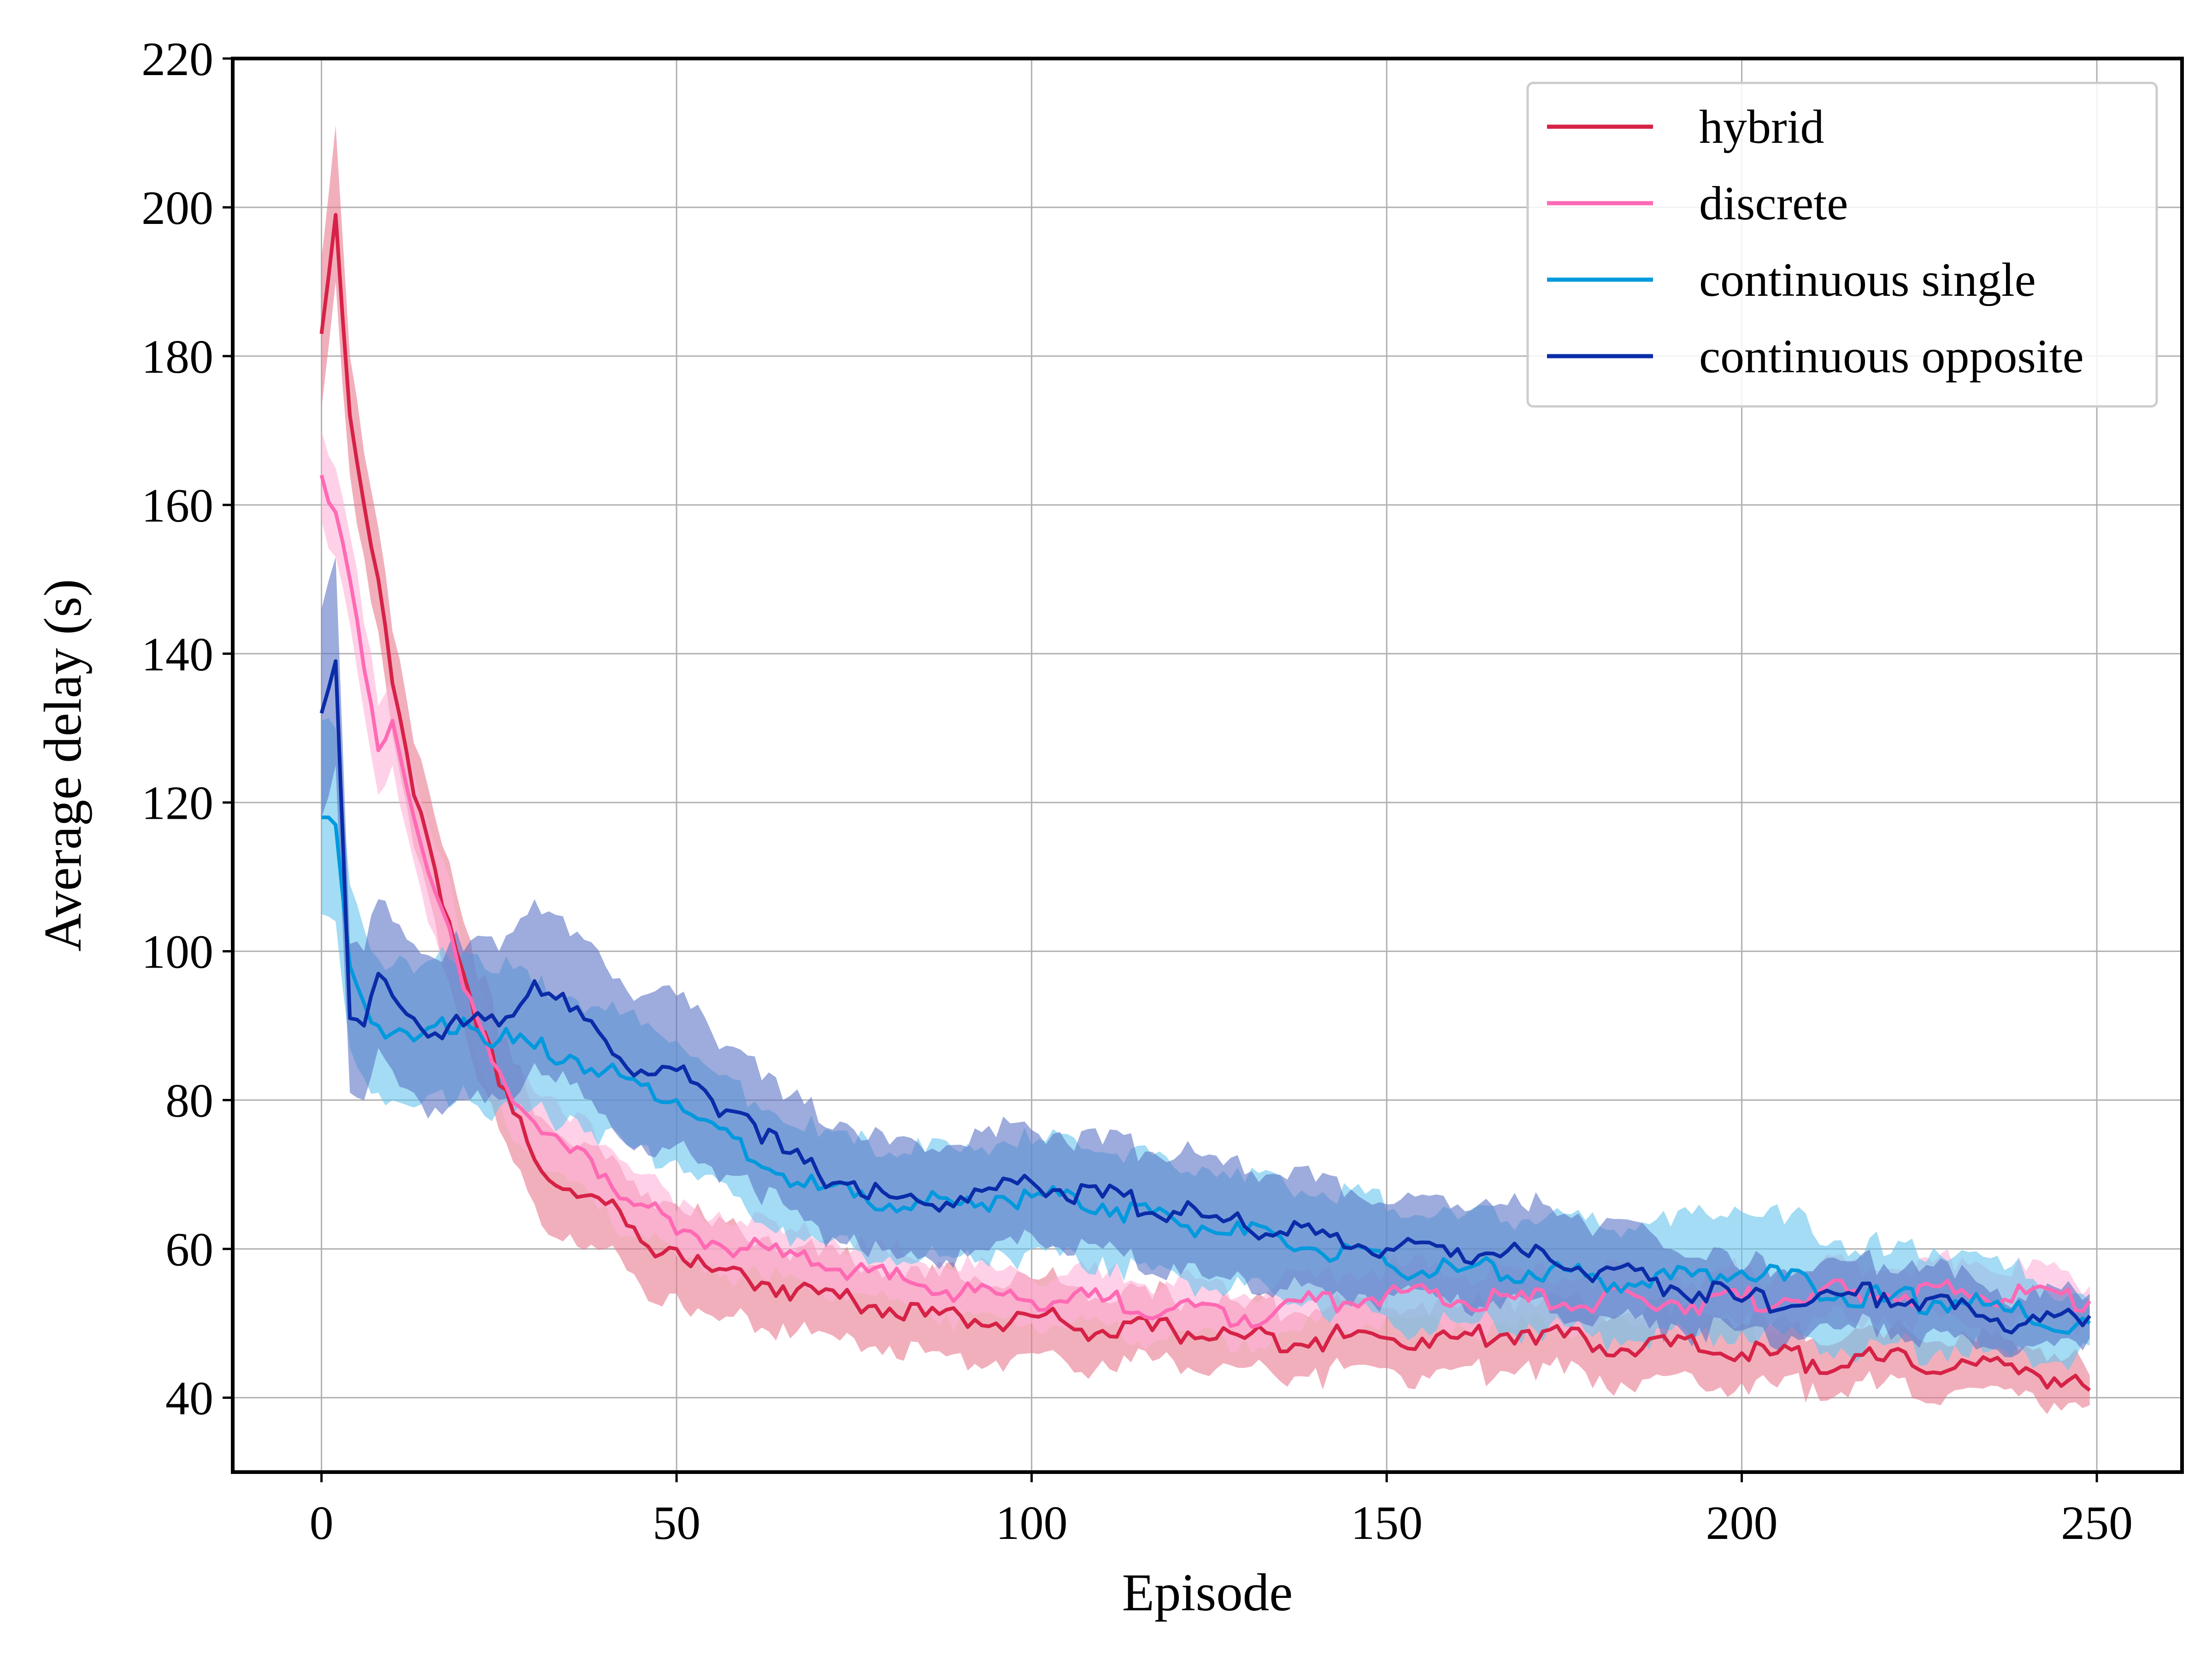  What do you see at coordinates (177, 952) in the screenshot?
I see `y-tick-label: 100` at bounding box center [177, 952].